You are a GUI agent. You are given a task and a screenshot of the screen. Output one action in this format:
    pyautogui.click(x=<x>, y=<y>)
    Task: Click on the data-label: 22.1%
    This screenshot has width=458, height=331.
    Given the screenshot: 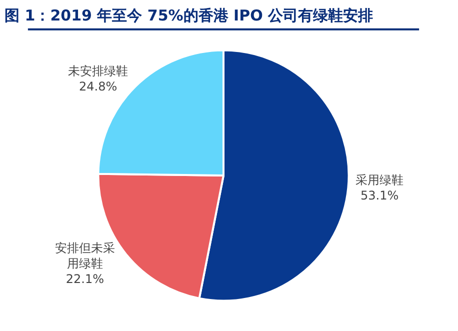 What is the action you would take?
    pyautogui.click(x=85, y=279)
    